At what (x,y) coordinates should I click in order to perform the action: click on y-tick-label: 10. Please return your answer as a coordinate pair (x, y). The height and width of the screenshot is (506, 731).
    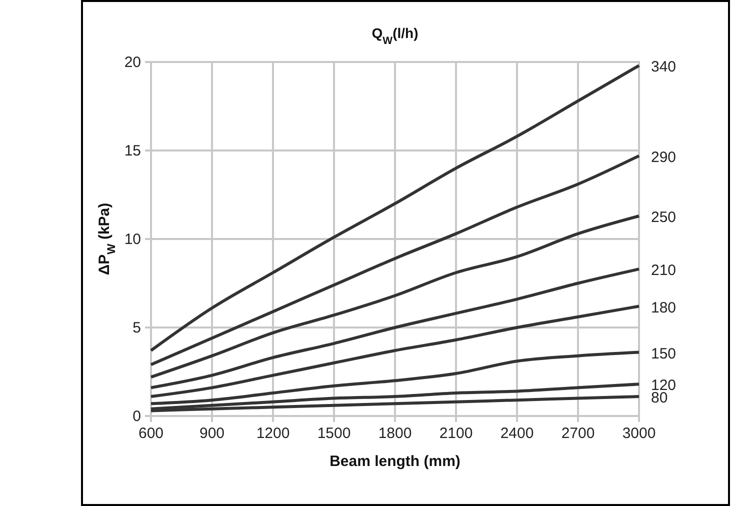
    Looking at the image, I should click on (132, 239).